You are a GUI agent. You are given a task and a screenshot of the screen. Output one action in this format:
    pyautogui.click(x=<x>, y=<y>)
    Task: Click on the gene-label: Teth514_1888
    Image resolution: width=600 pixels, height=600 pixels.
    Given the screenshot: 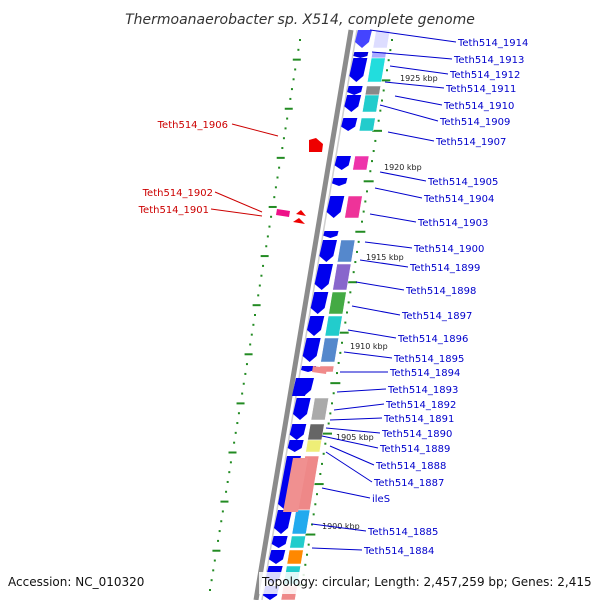 What is the action you would take?
    pyautogui.click(x=410, y=466)
    